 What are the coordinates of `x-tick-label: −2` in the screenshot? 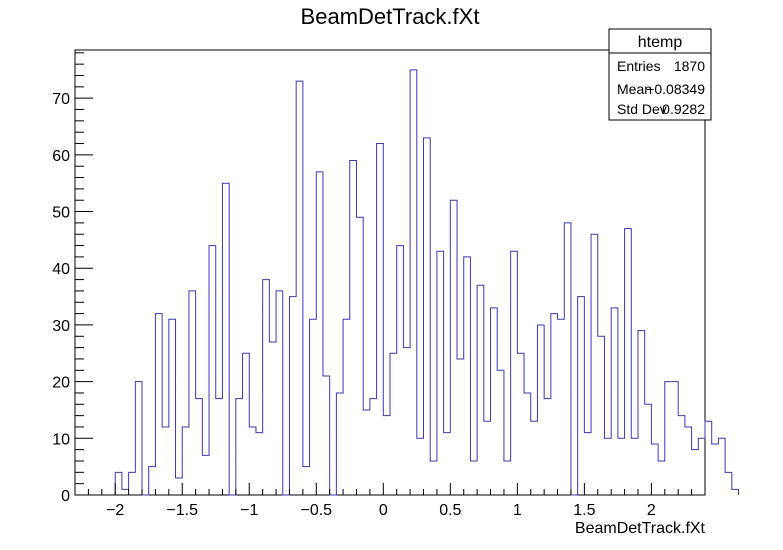 It's located at (115, 510).